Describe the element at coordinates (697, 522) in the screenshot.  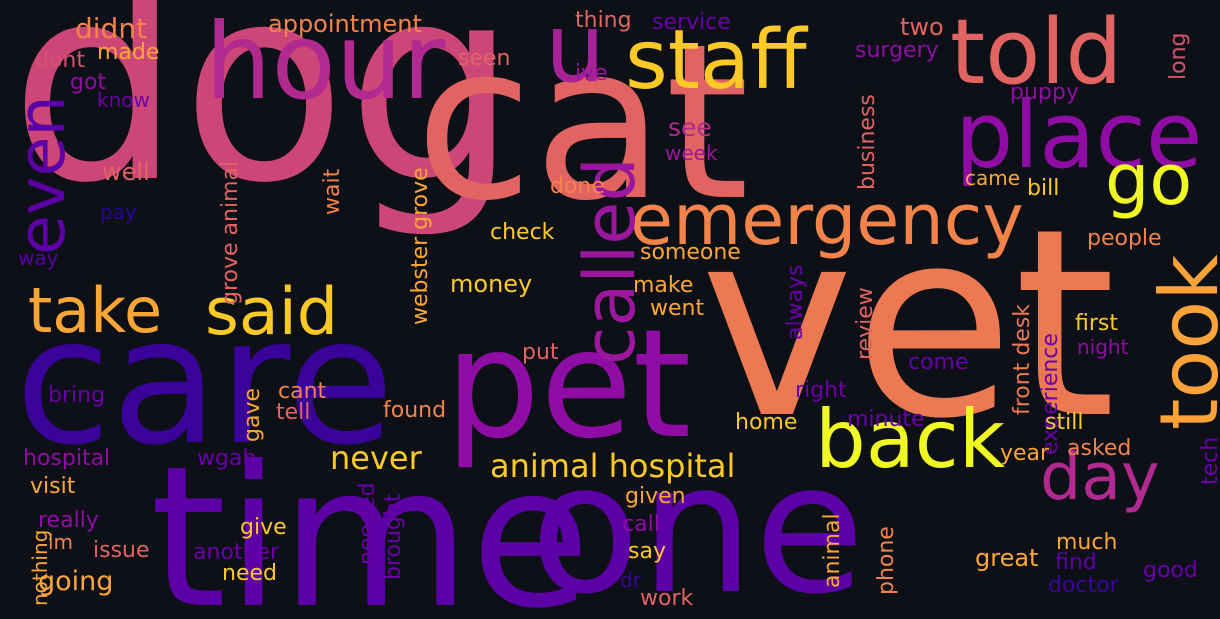
I see `word-one: one` at that location.